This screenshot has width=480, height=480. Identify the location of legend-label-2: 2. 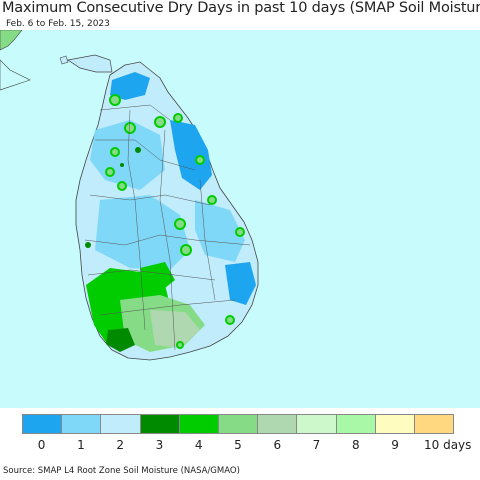
(120, 445).